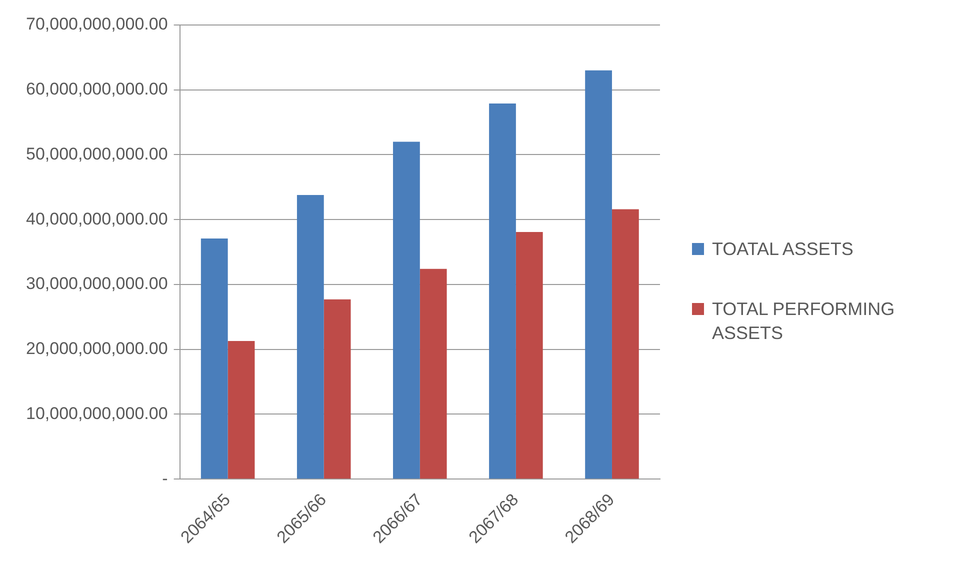 The width and height of the screenshot is (955, 581). Describe the element at coordinates (165, 478) in the screenshot. I see `y-tick-label: -` at that location.